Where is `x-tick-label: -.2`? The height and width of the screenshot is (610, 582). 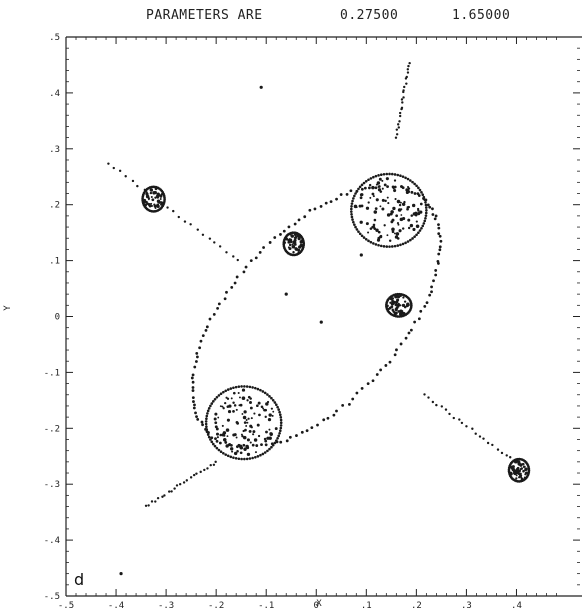 x-tick-label: -.2 is located at coordinates (216, 605).